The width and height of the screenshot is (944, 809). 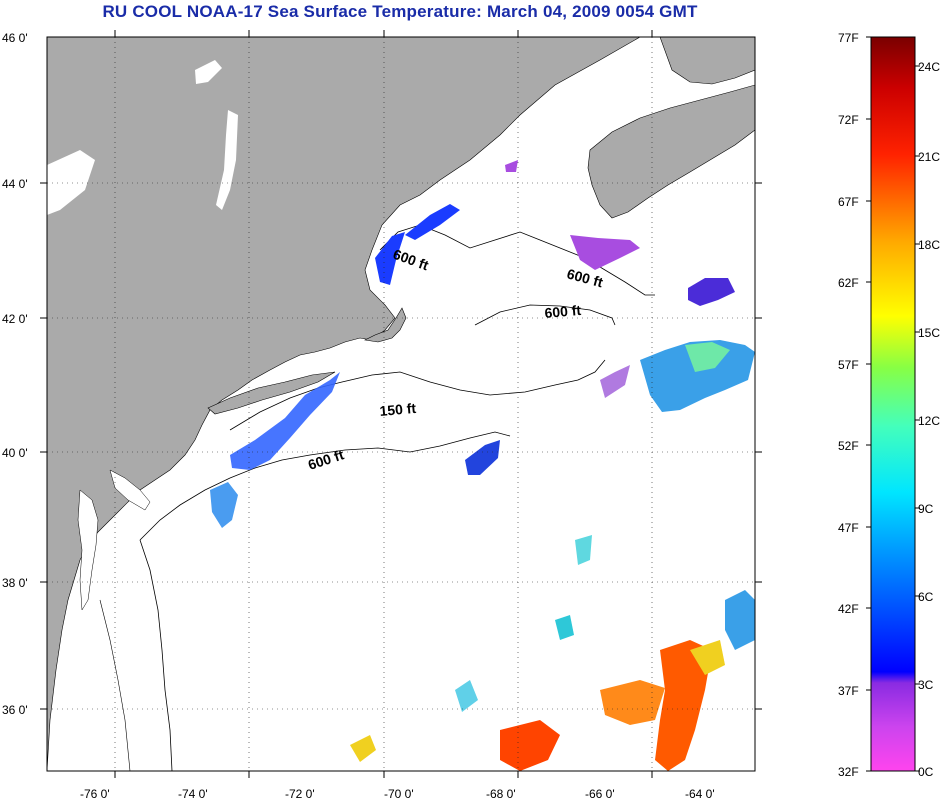 I want to click on contour-inner-shelf, so click(x=115, y=685).